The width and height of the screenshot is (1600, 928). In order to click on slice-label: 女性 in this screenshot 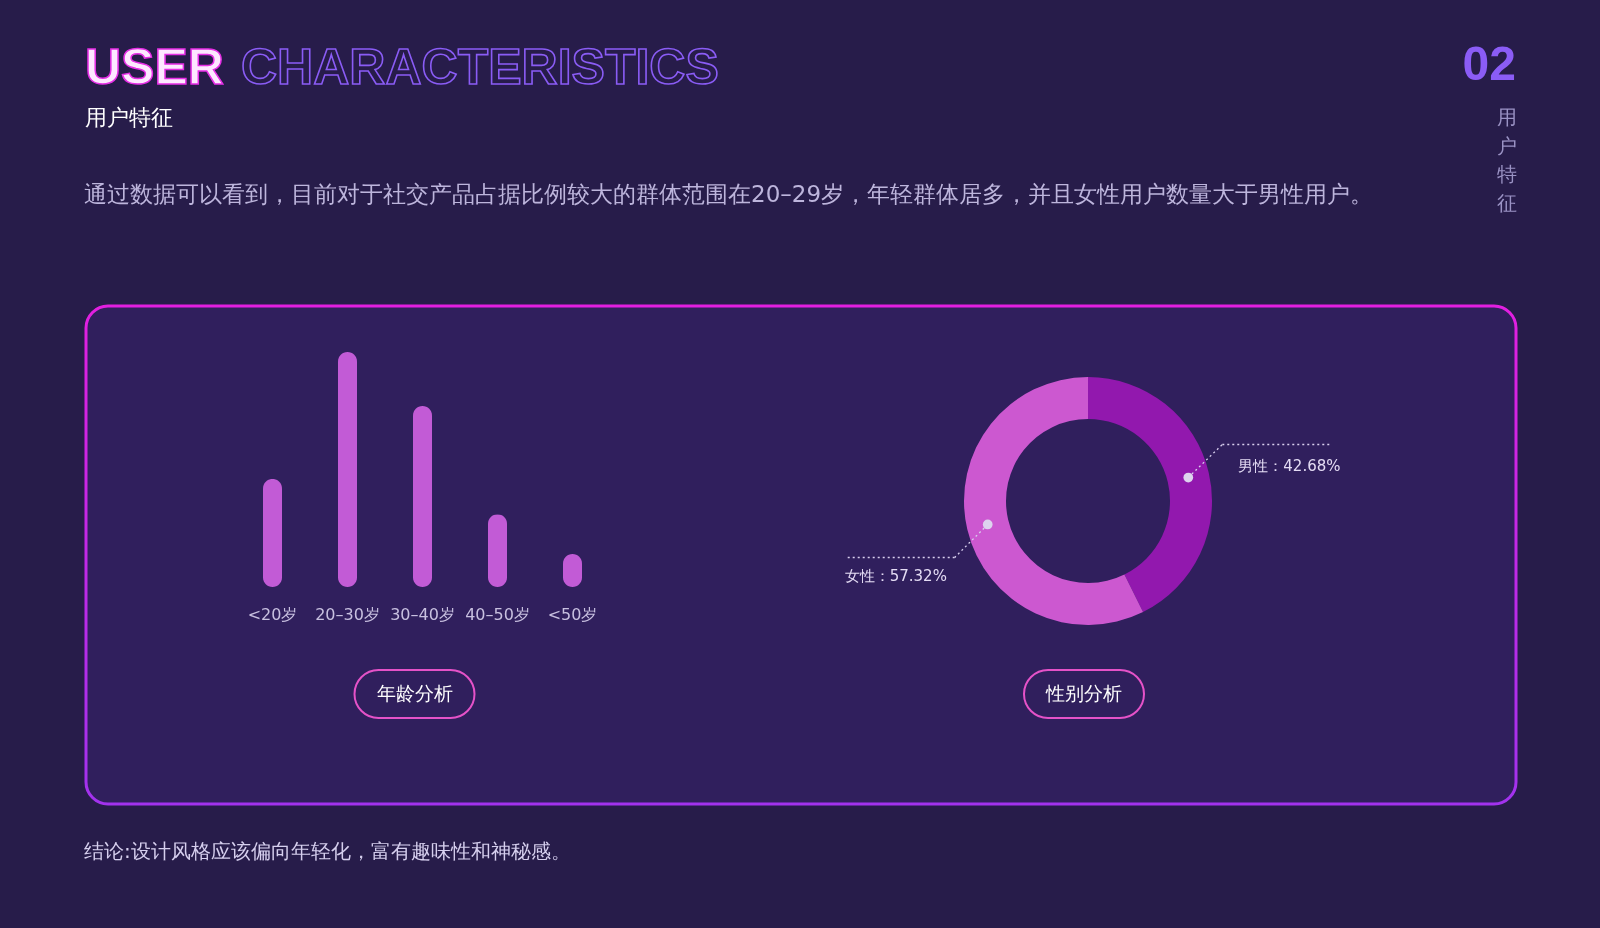, I will do `click(859, 576)`.